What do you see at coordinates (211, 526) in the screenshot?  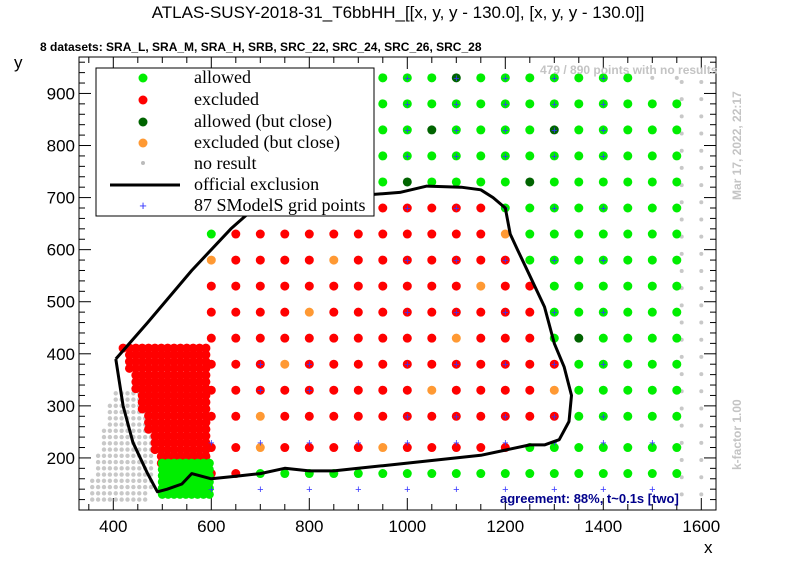 I see `x-tick-label: 600` at bounding box center [211, 526].